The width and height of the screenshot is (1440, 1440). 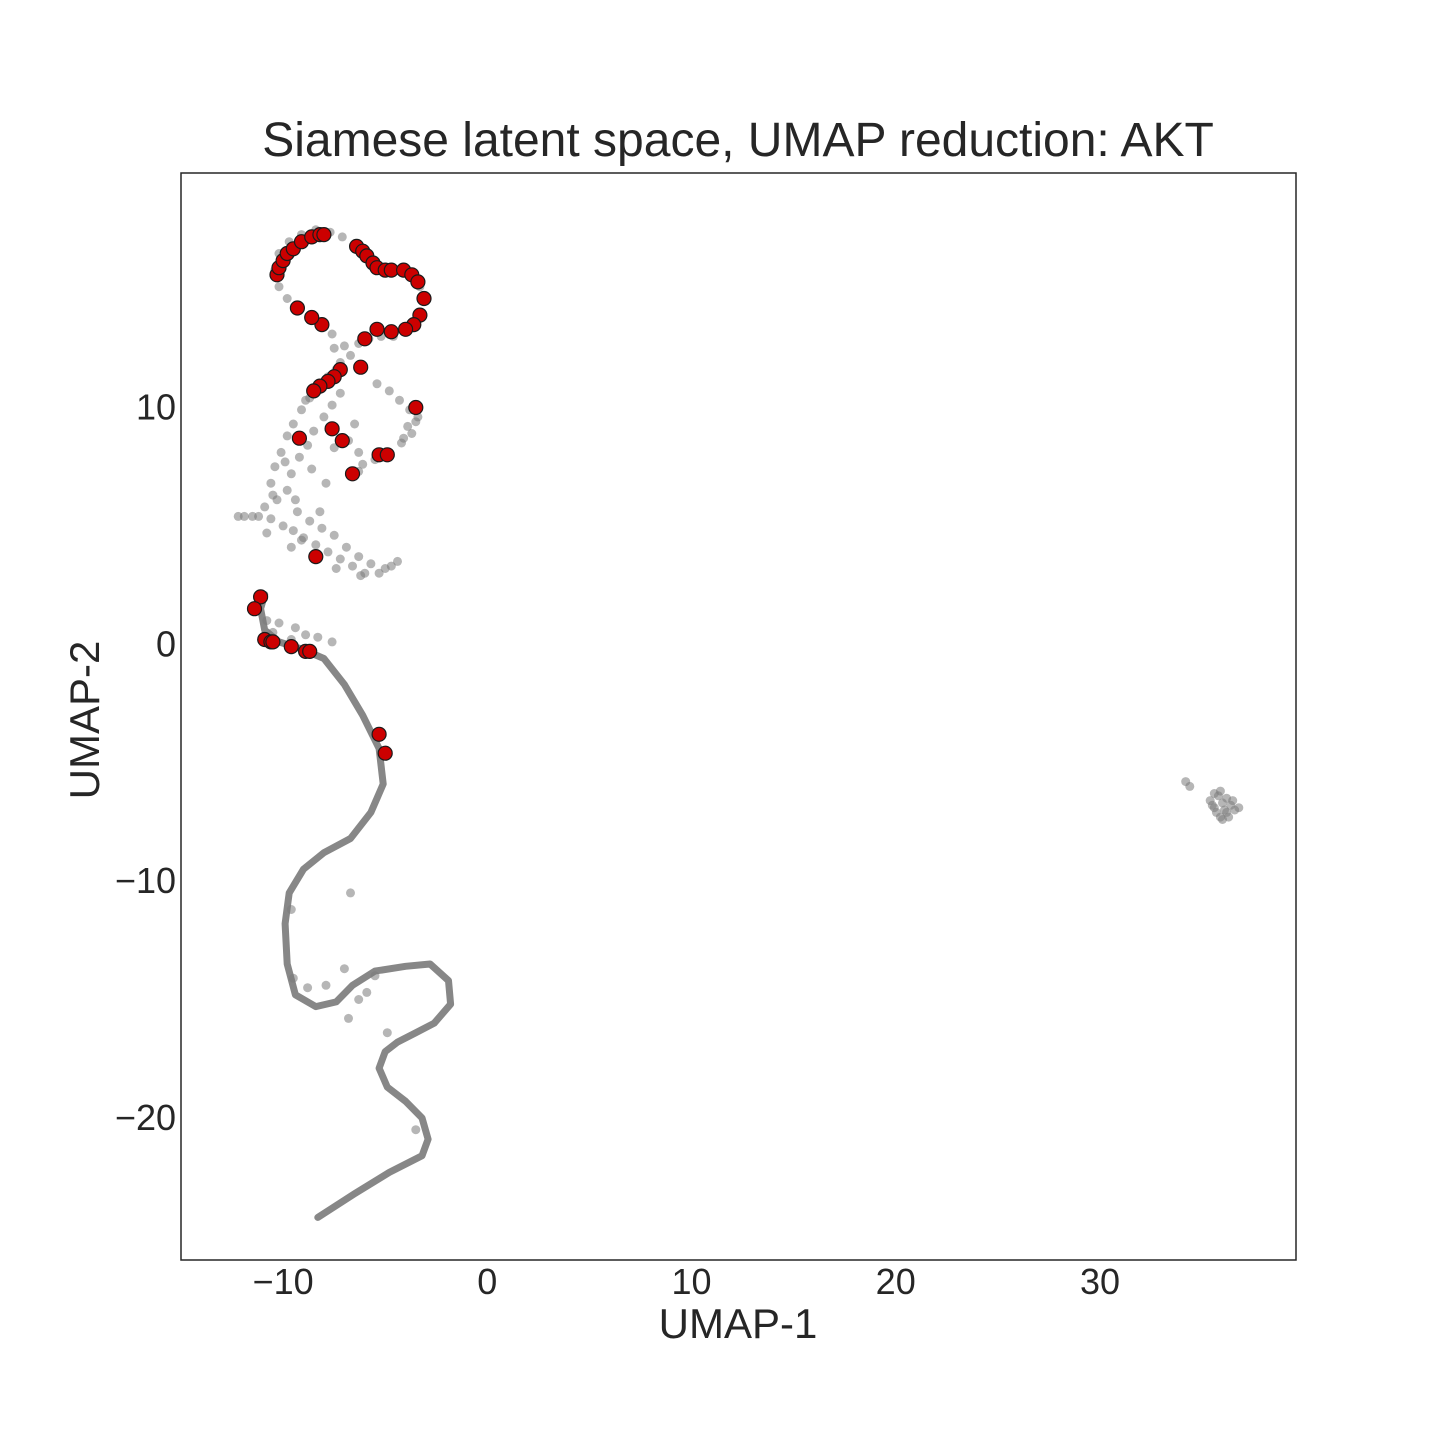 I want to click on x-axis-ticks: −10 0 10 20 30, so click(x=686, y=1281).